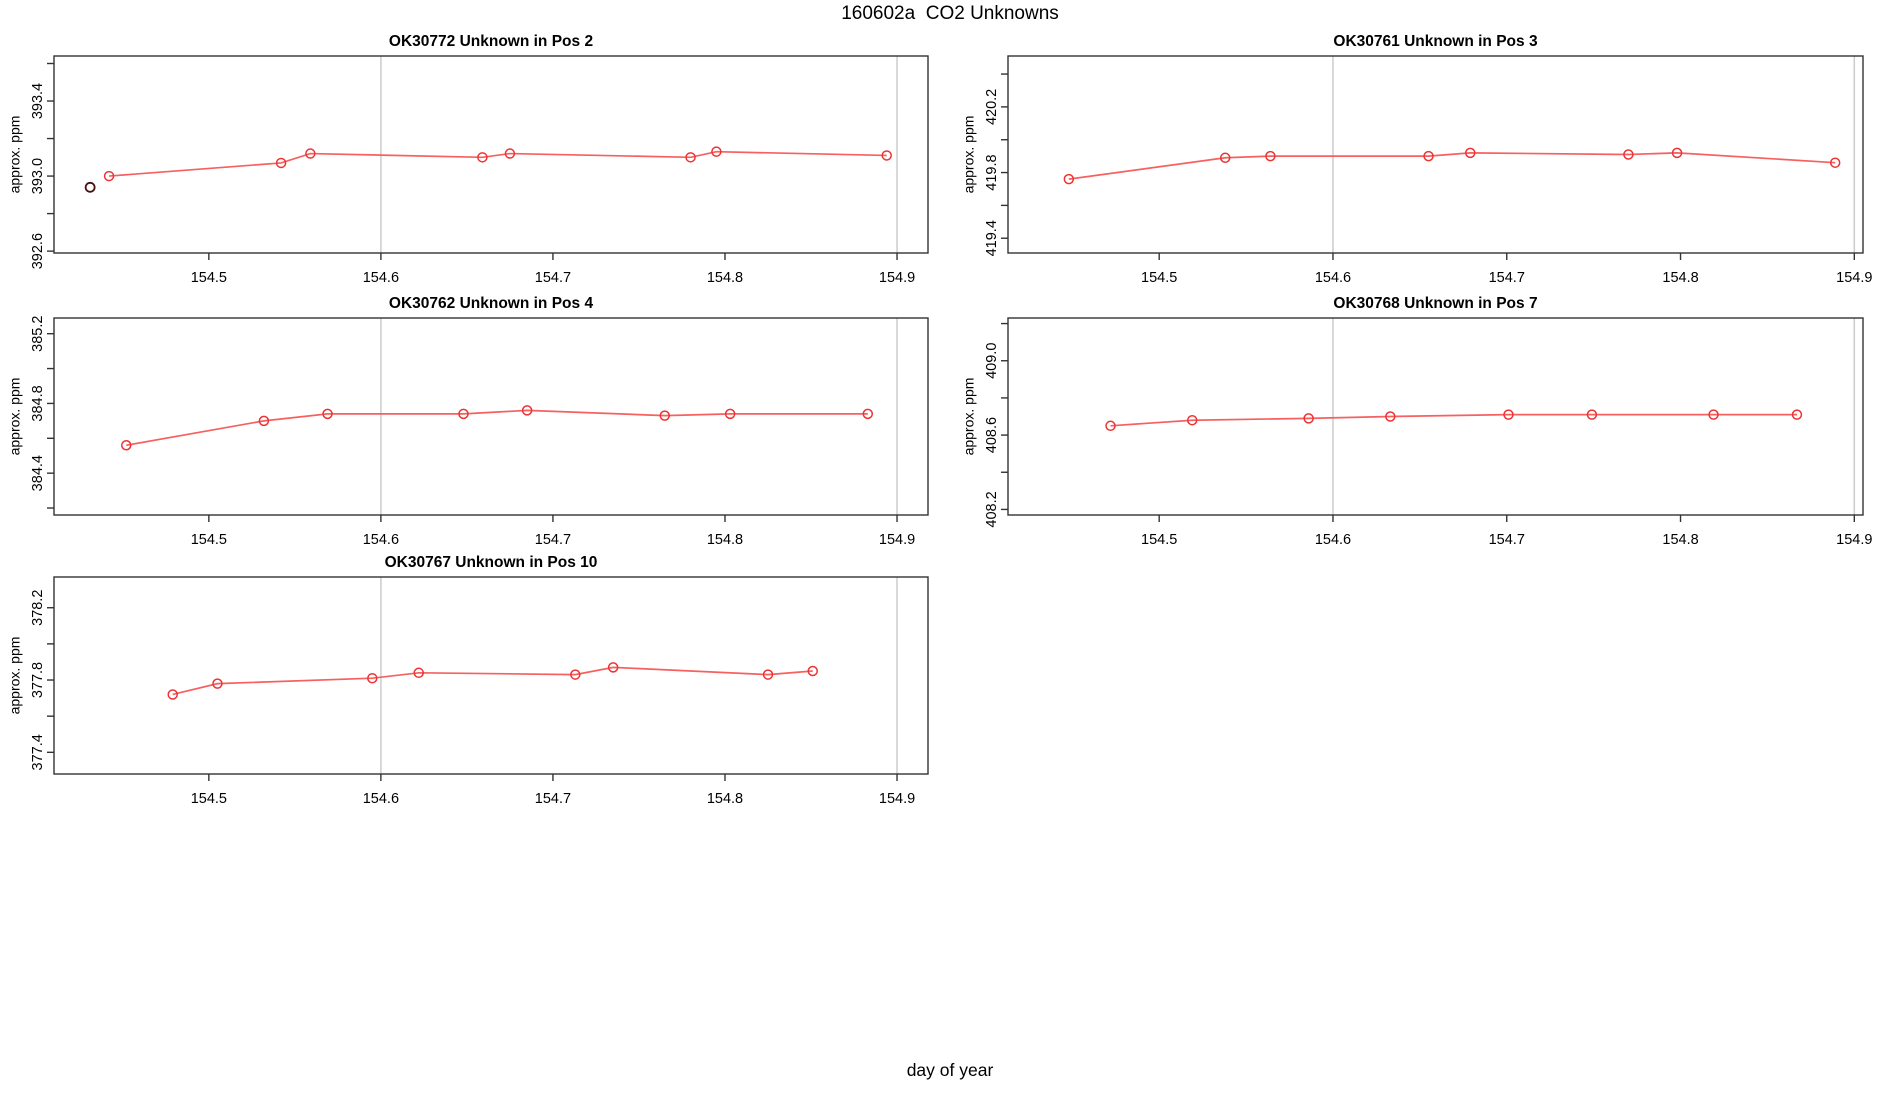  I want to click on main-title: 160602a CO2 Unknowns, so click(950, 13).